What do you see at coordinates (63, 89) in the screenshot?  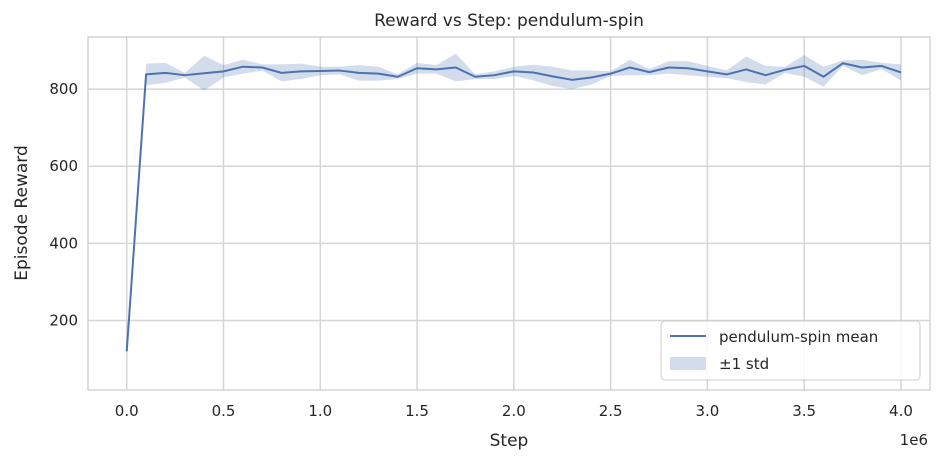 I see `y-tick-label: 800` at bounding box center [63, 89].